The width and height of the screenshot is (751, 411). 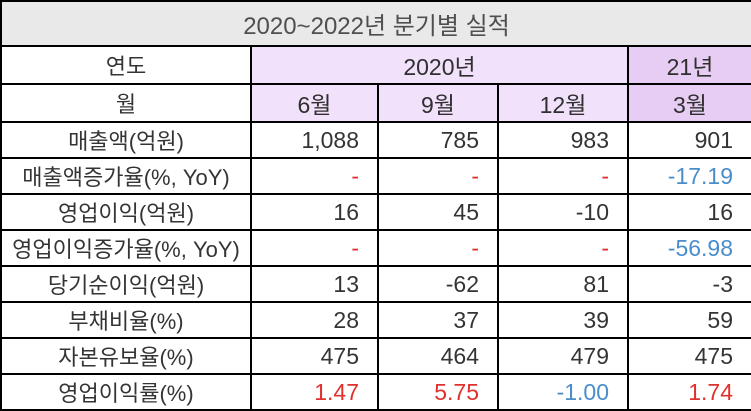 I want to click on row-label: 영업이익증가율(%, YoY), so click(x=126, y=248).